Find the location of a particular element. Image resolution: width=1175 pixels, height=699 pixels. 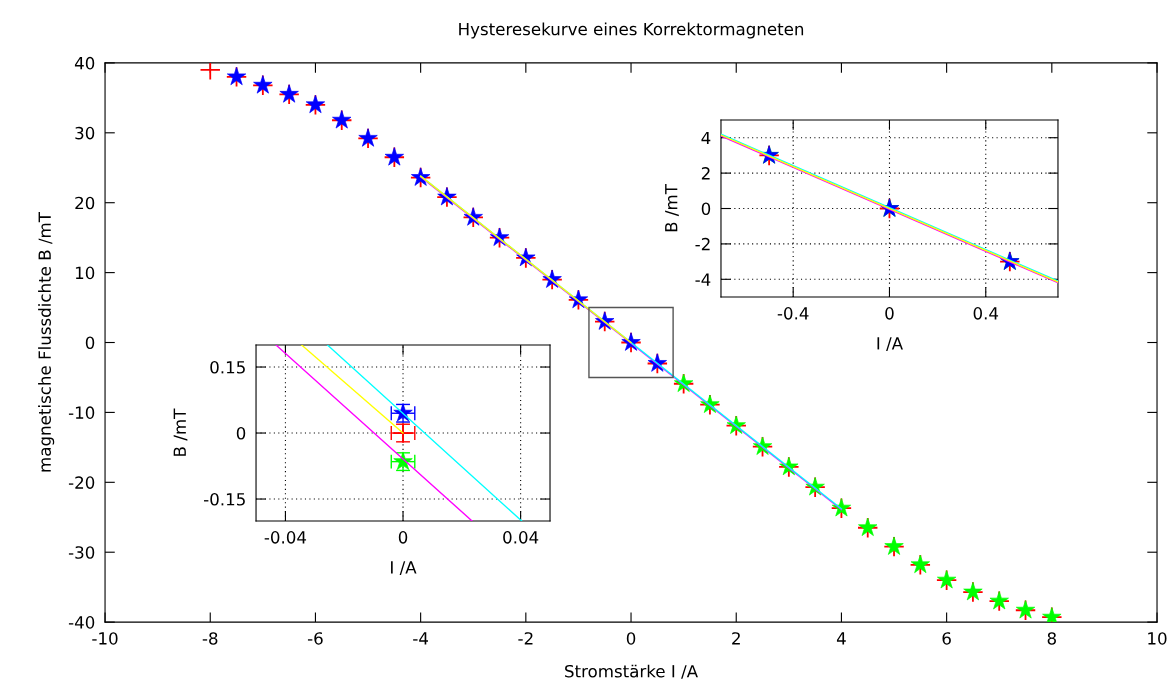

x-tick-label: 10 is located at coordinates (1157, 638).